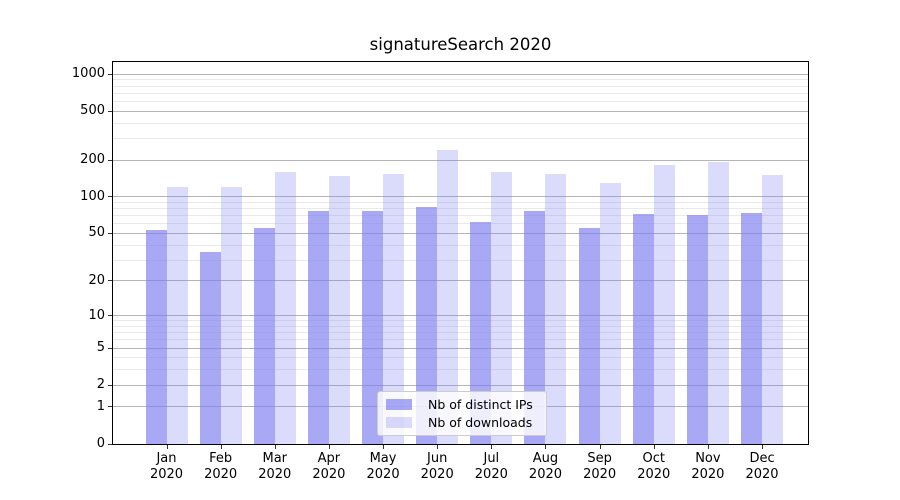 This screenshot has height=500, width=900. I want to click on bar-distinct-ips-jul, so click(481, 333).